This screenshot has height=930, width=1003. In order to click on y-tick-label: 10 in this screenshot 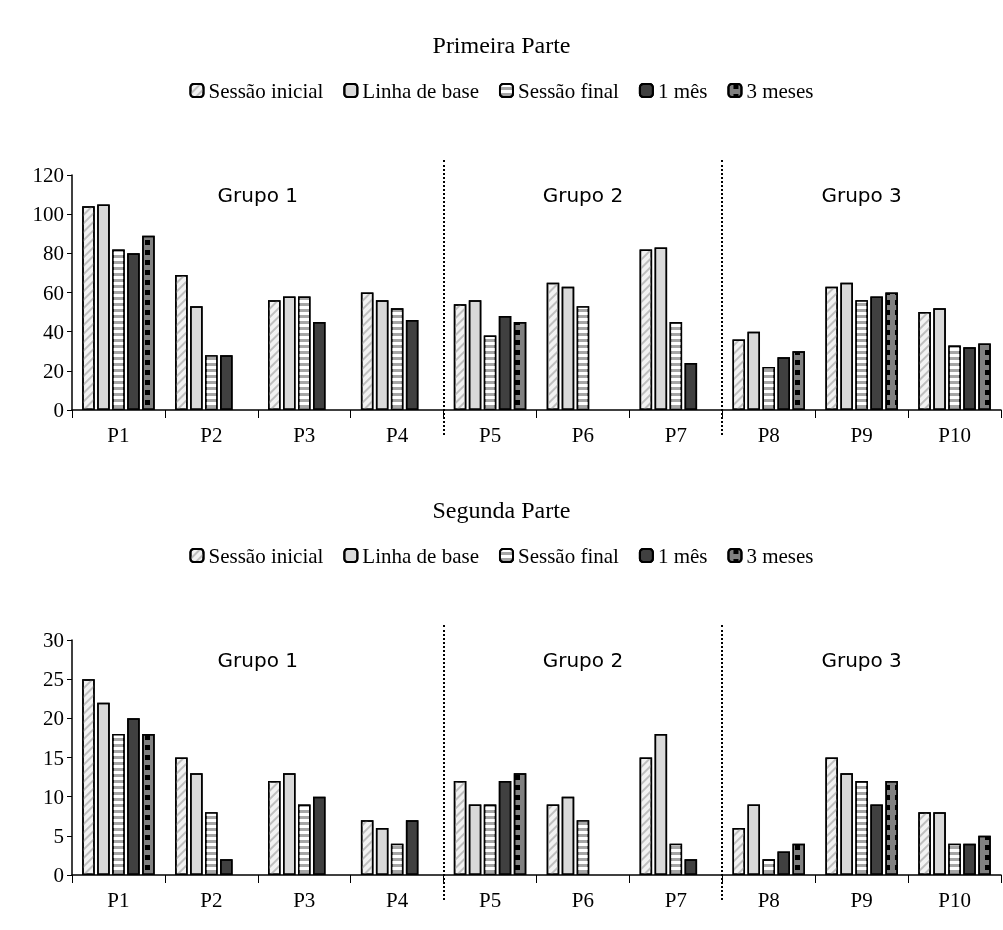, I will do `click(53, 796)`.